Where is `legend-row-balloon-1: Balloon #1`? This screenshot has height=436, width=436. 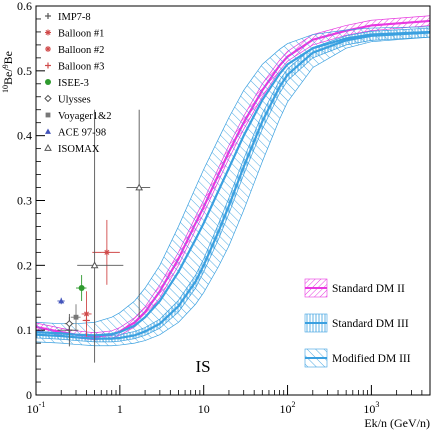
legend-row-balloon-1: Balloon #1 is located at coordinates (74, 34).